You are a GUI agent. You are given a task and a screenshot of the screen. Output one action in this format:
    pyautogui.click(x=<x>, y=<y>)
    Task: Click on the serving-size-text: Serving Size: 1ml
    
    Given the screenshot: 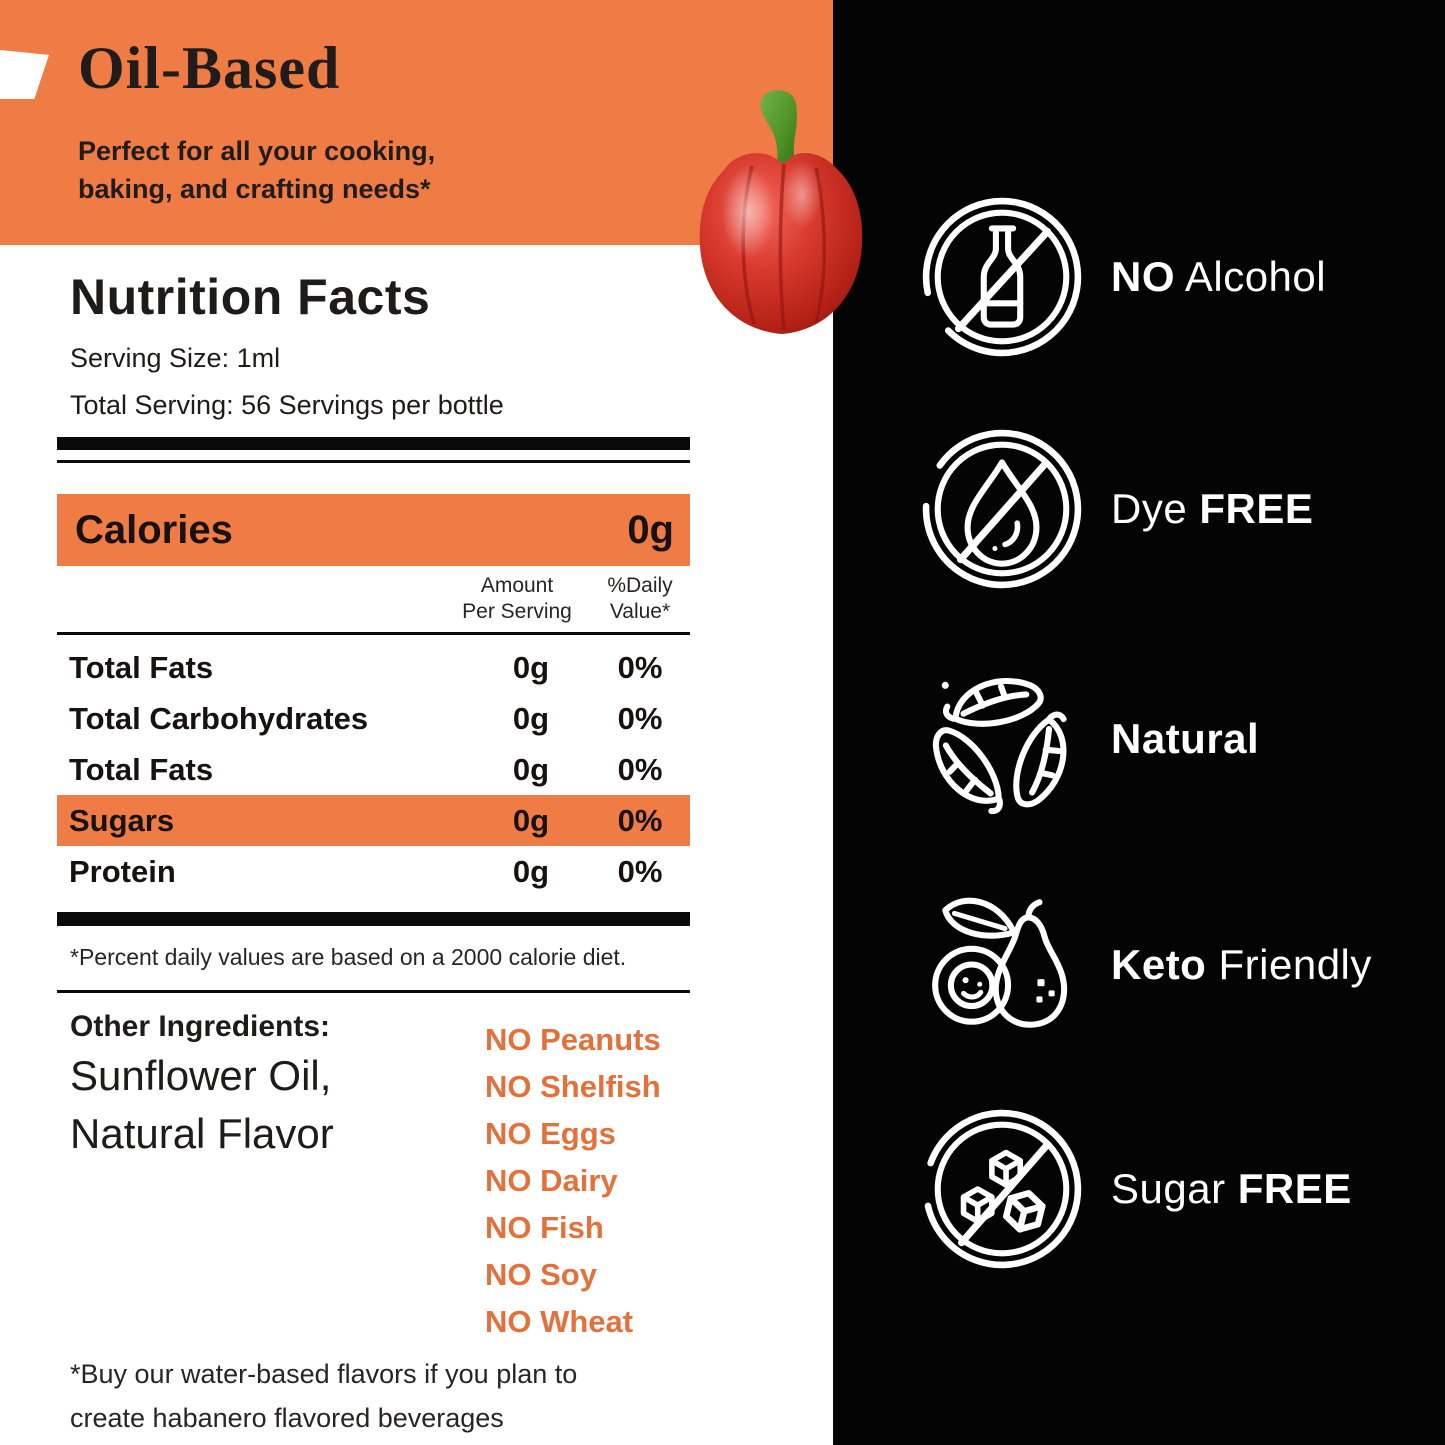 What is the action you would take?
    pyautogui.click(x=175, y=358)
    